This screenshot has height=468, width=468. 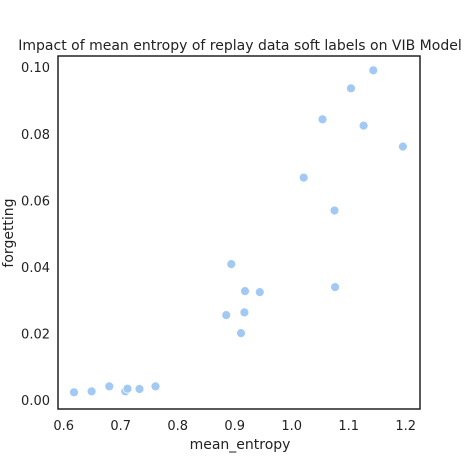 I want to click on x-tick-label: 0.6, so click(x=63, y=426).